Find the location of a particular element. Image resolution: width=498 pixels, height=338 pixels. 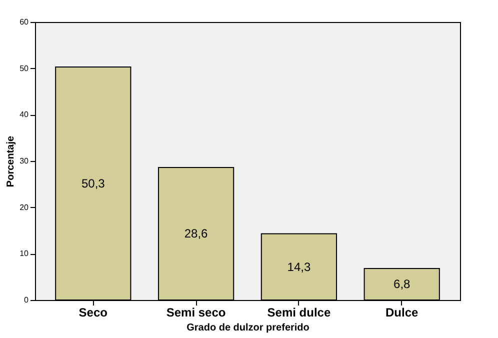

y-tick-label: 30 is located at coordinates (25, 161).